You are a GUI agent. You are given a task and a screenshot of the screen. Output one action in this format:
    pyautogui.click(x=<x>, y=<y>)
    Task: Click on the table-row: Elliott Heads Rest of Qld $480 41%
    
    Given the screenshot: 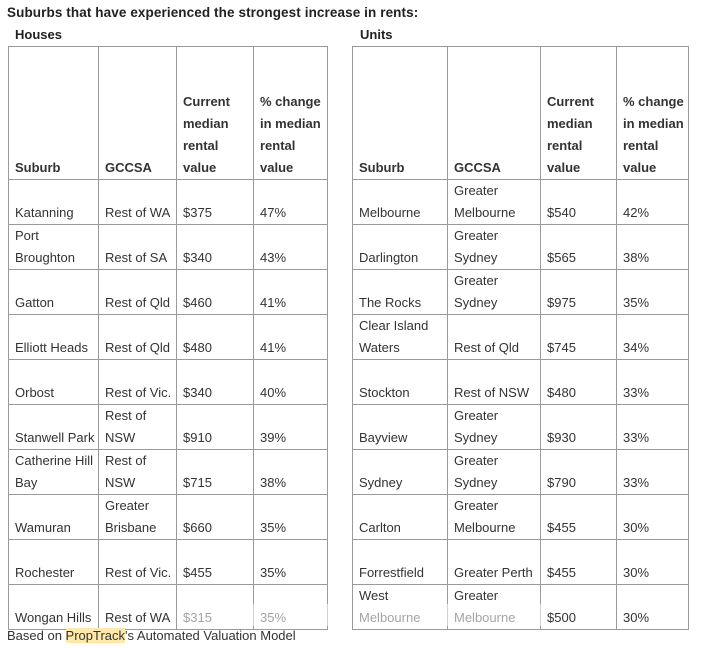 What is the action you would take?
    pyautogui.click(x=168, y=337)
    